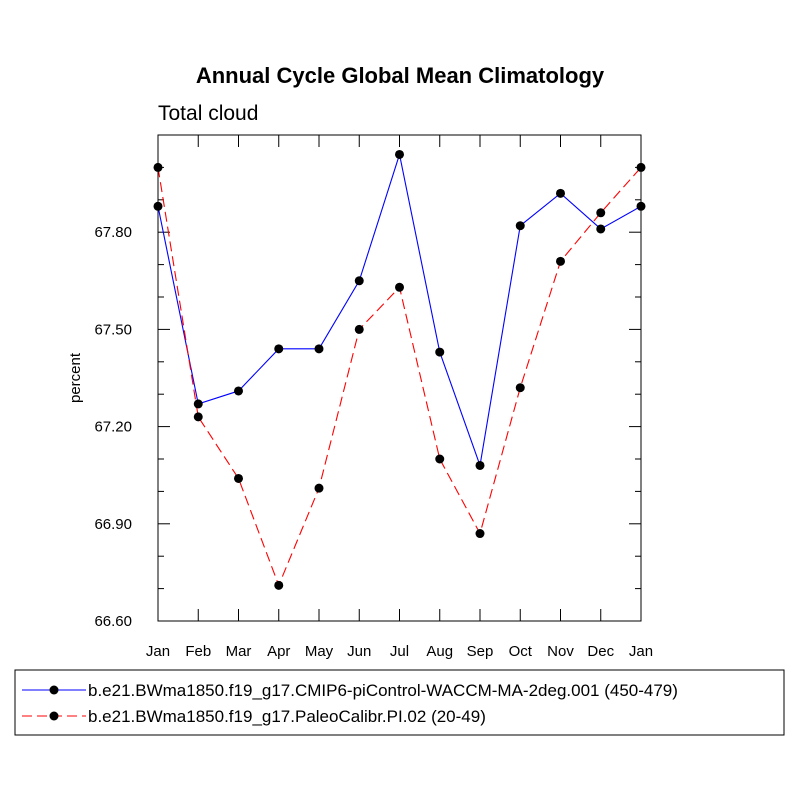 The height and width of the screenshot is (800, 800). Describe the element at coordinates (113, 524) in the screenshot. I see `y-tick-label: 66.90` at that location.